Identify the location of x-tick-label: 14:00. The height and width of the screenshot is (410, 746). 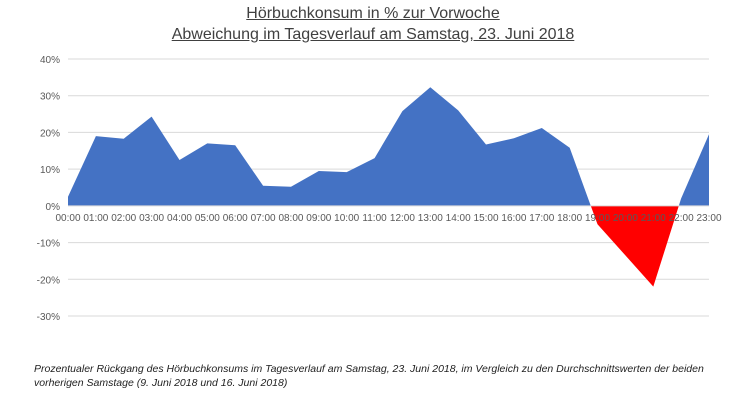
(458, 218).